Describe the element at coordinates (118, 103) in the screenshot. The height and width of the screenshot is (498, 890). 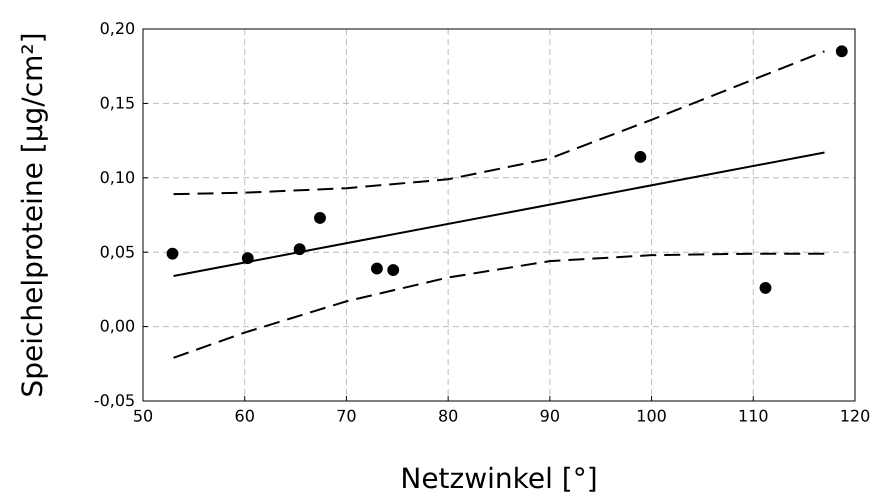
I see `y-tick-label: 0,15` at that location.